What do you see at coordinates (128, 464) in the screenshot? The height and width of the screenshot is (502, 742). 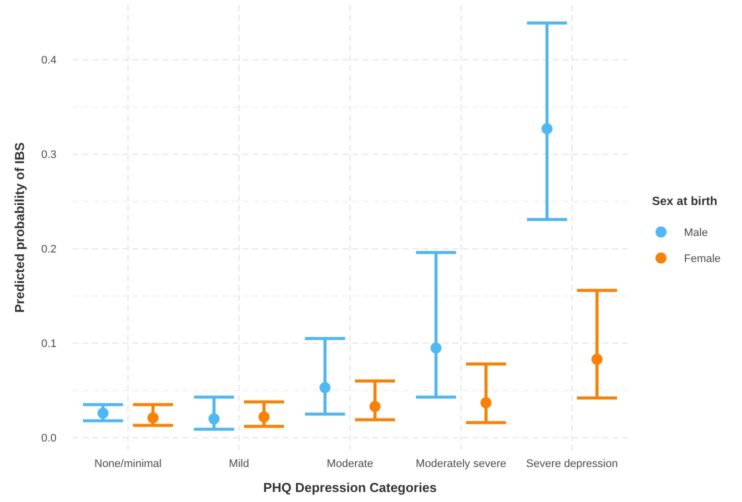 I see `x-tick-label: None/minimal` at bounding box center [128, 464].